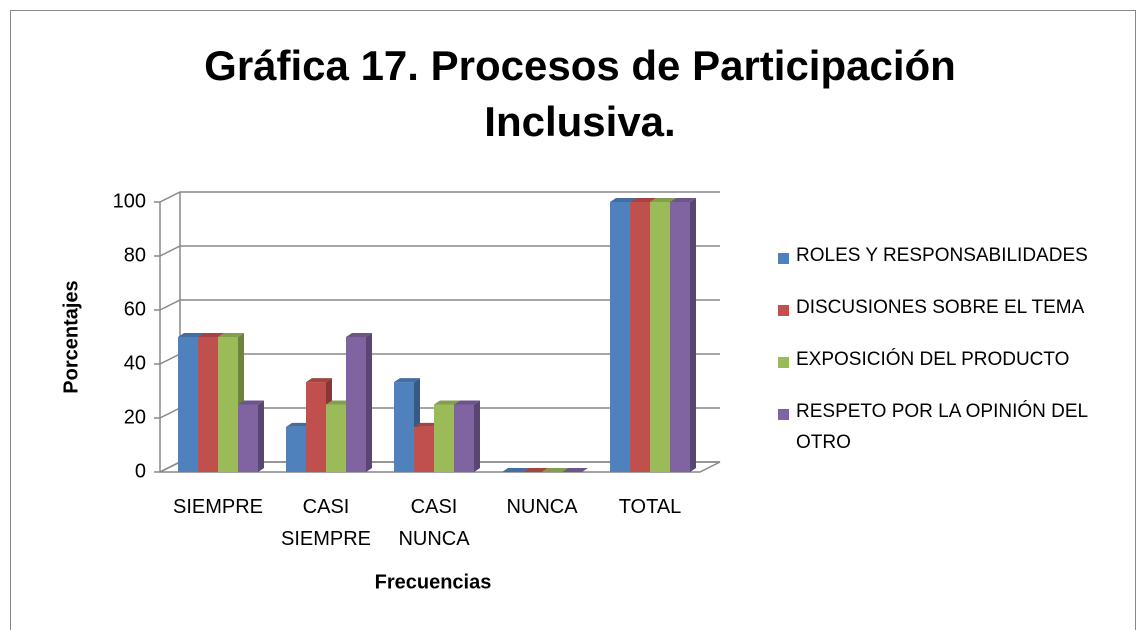  I want to click on y-tick-label: 40, so click(135, 363).